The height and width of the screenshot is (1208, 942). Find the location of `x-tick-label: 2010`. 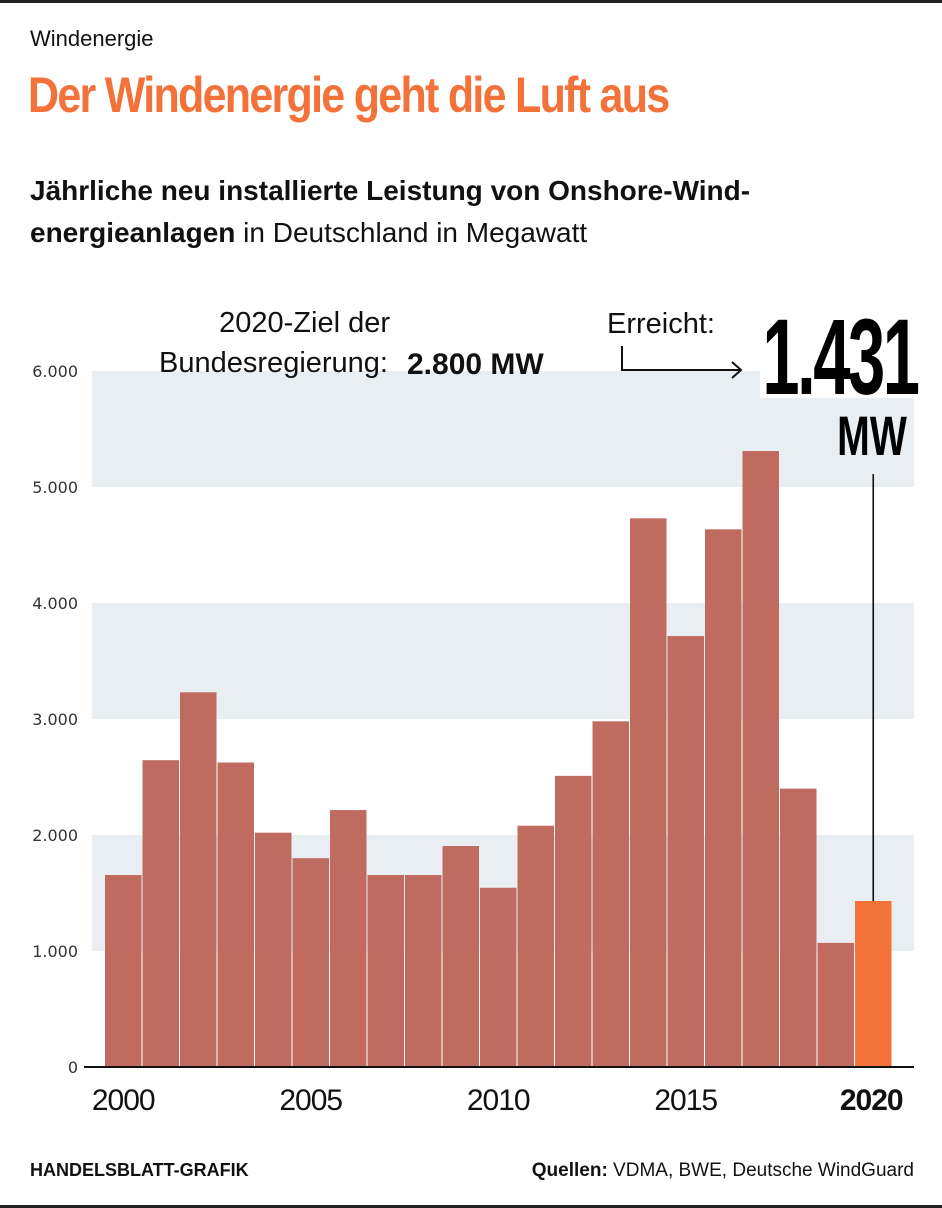

x-tick-label: 2010 is located at coordinates (498, 1100).